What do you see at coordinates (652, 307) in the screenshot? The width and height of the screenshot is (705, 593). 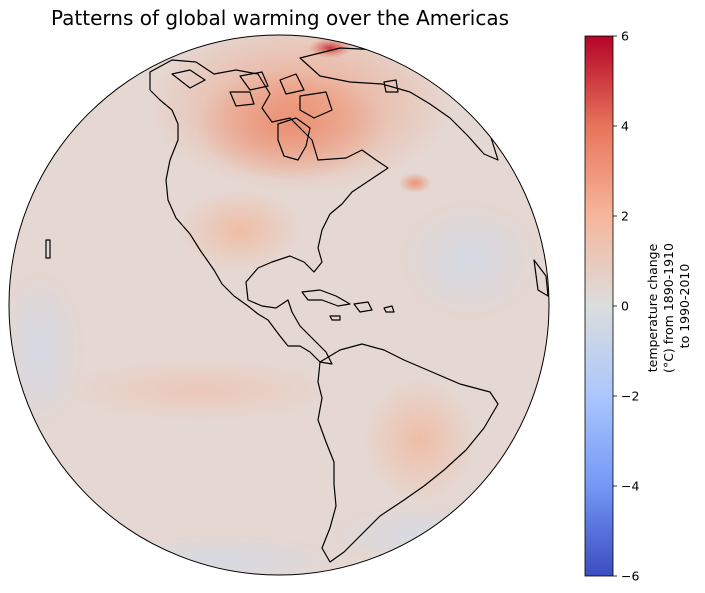 I see `colorbar-label-line-1: temperature change` at bounding box center [652, 307].